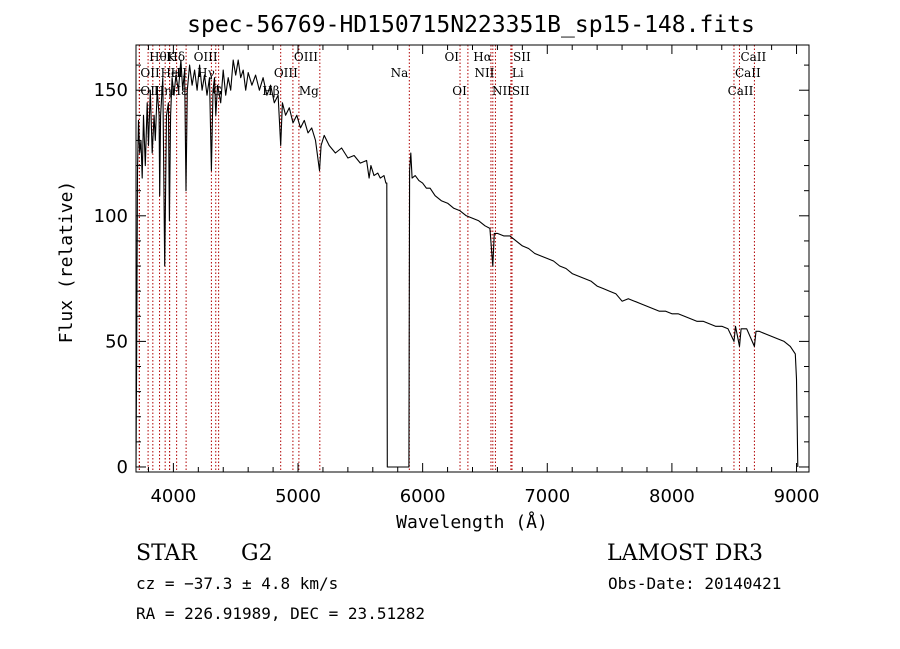 This screenshot has height=649, width=900. What do you see at coordinates (748, 73) in the screenshot?
I see `line-marker-label-18: CaII` at bounding box center [748, 73].